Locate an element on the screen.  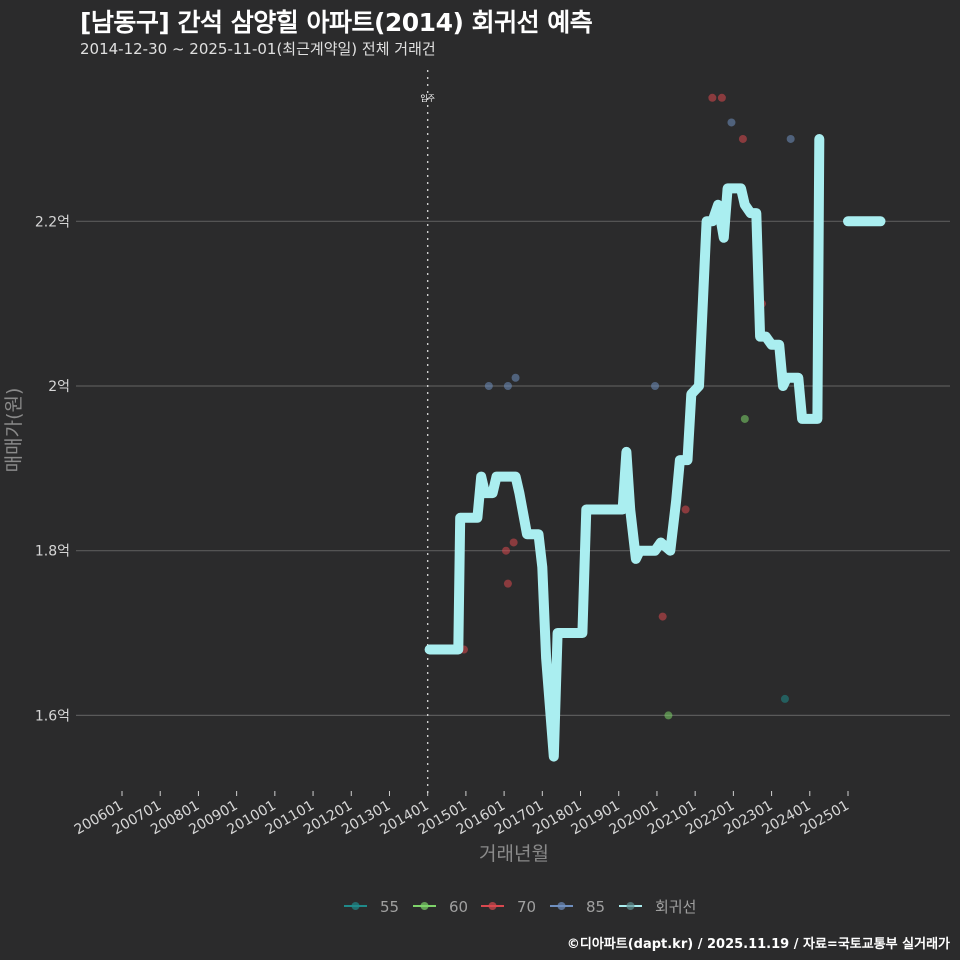
legend-label: 55 is located at coordinates (389, 907).